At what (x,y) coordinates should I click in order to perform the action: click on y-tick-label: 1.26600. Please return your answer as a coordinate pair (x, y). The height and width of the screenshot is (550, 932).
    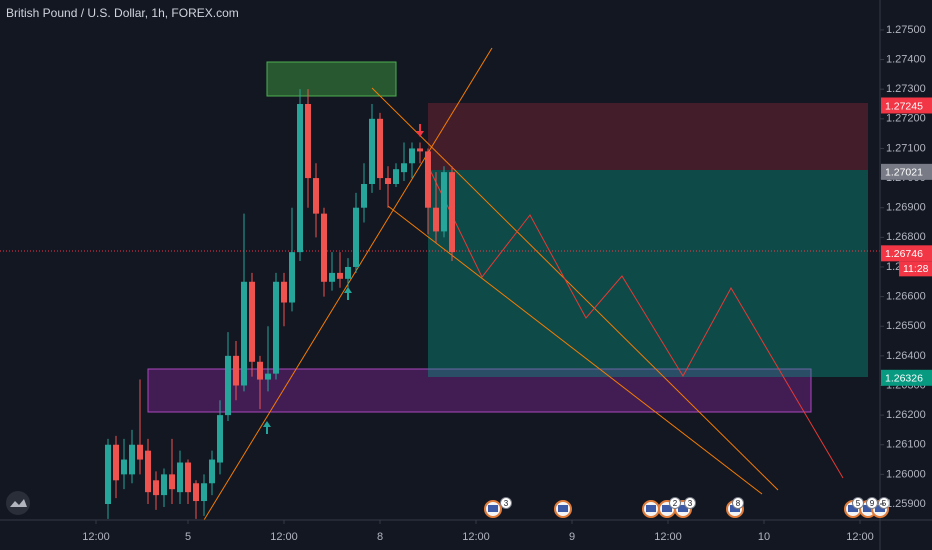
    Looking at the image, I should click on (906, 296).